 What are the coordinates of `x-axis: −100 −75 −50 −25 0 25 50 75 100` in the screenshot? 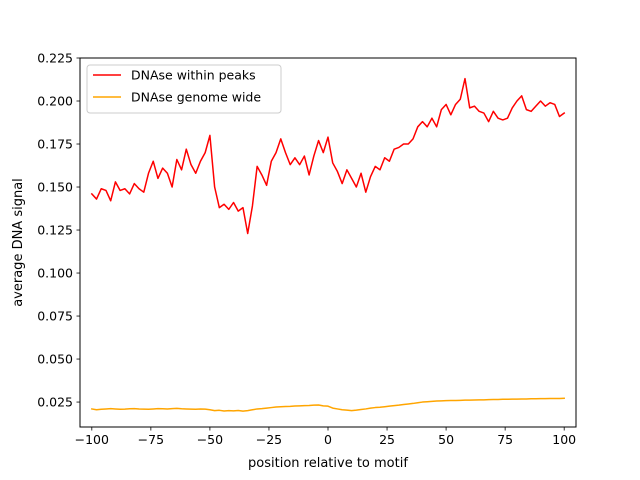 It's located at (325, 437).